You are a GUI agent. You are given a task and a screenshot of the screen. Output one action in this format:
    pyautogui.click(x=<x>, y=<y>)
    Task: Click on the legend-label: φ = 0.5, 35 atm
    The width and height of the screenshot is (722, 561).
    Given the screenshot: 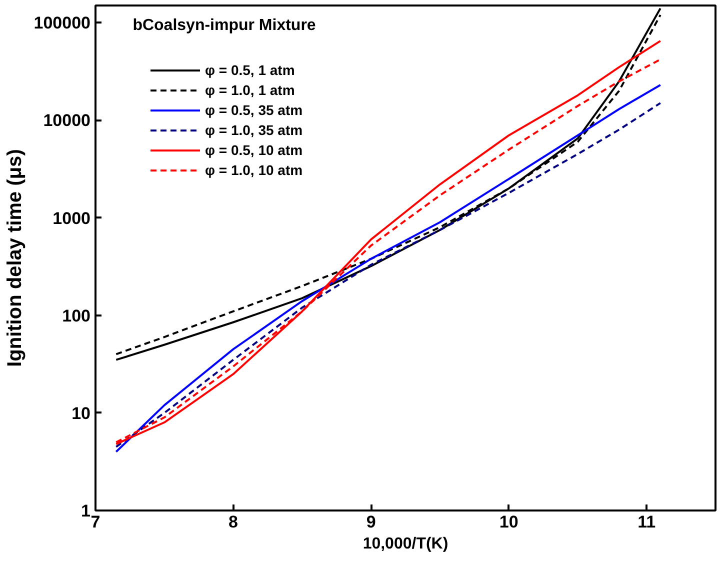 What is the action you would take?
    pyautogui.click(x=254, y=110)
    